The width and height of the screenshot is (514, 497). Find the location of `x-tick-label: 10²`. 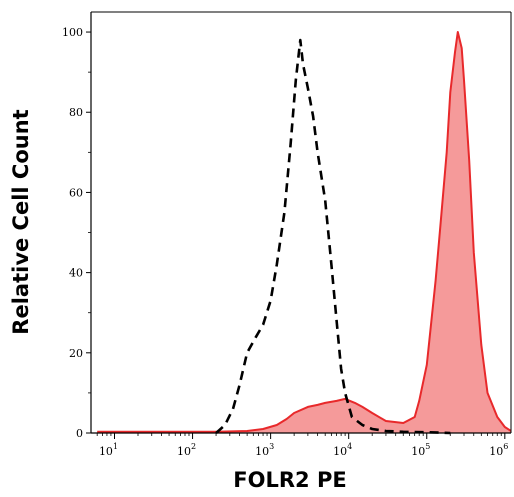

x-tick-label: 10² is located at coordinates (186, 450).